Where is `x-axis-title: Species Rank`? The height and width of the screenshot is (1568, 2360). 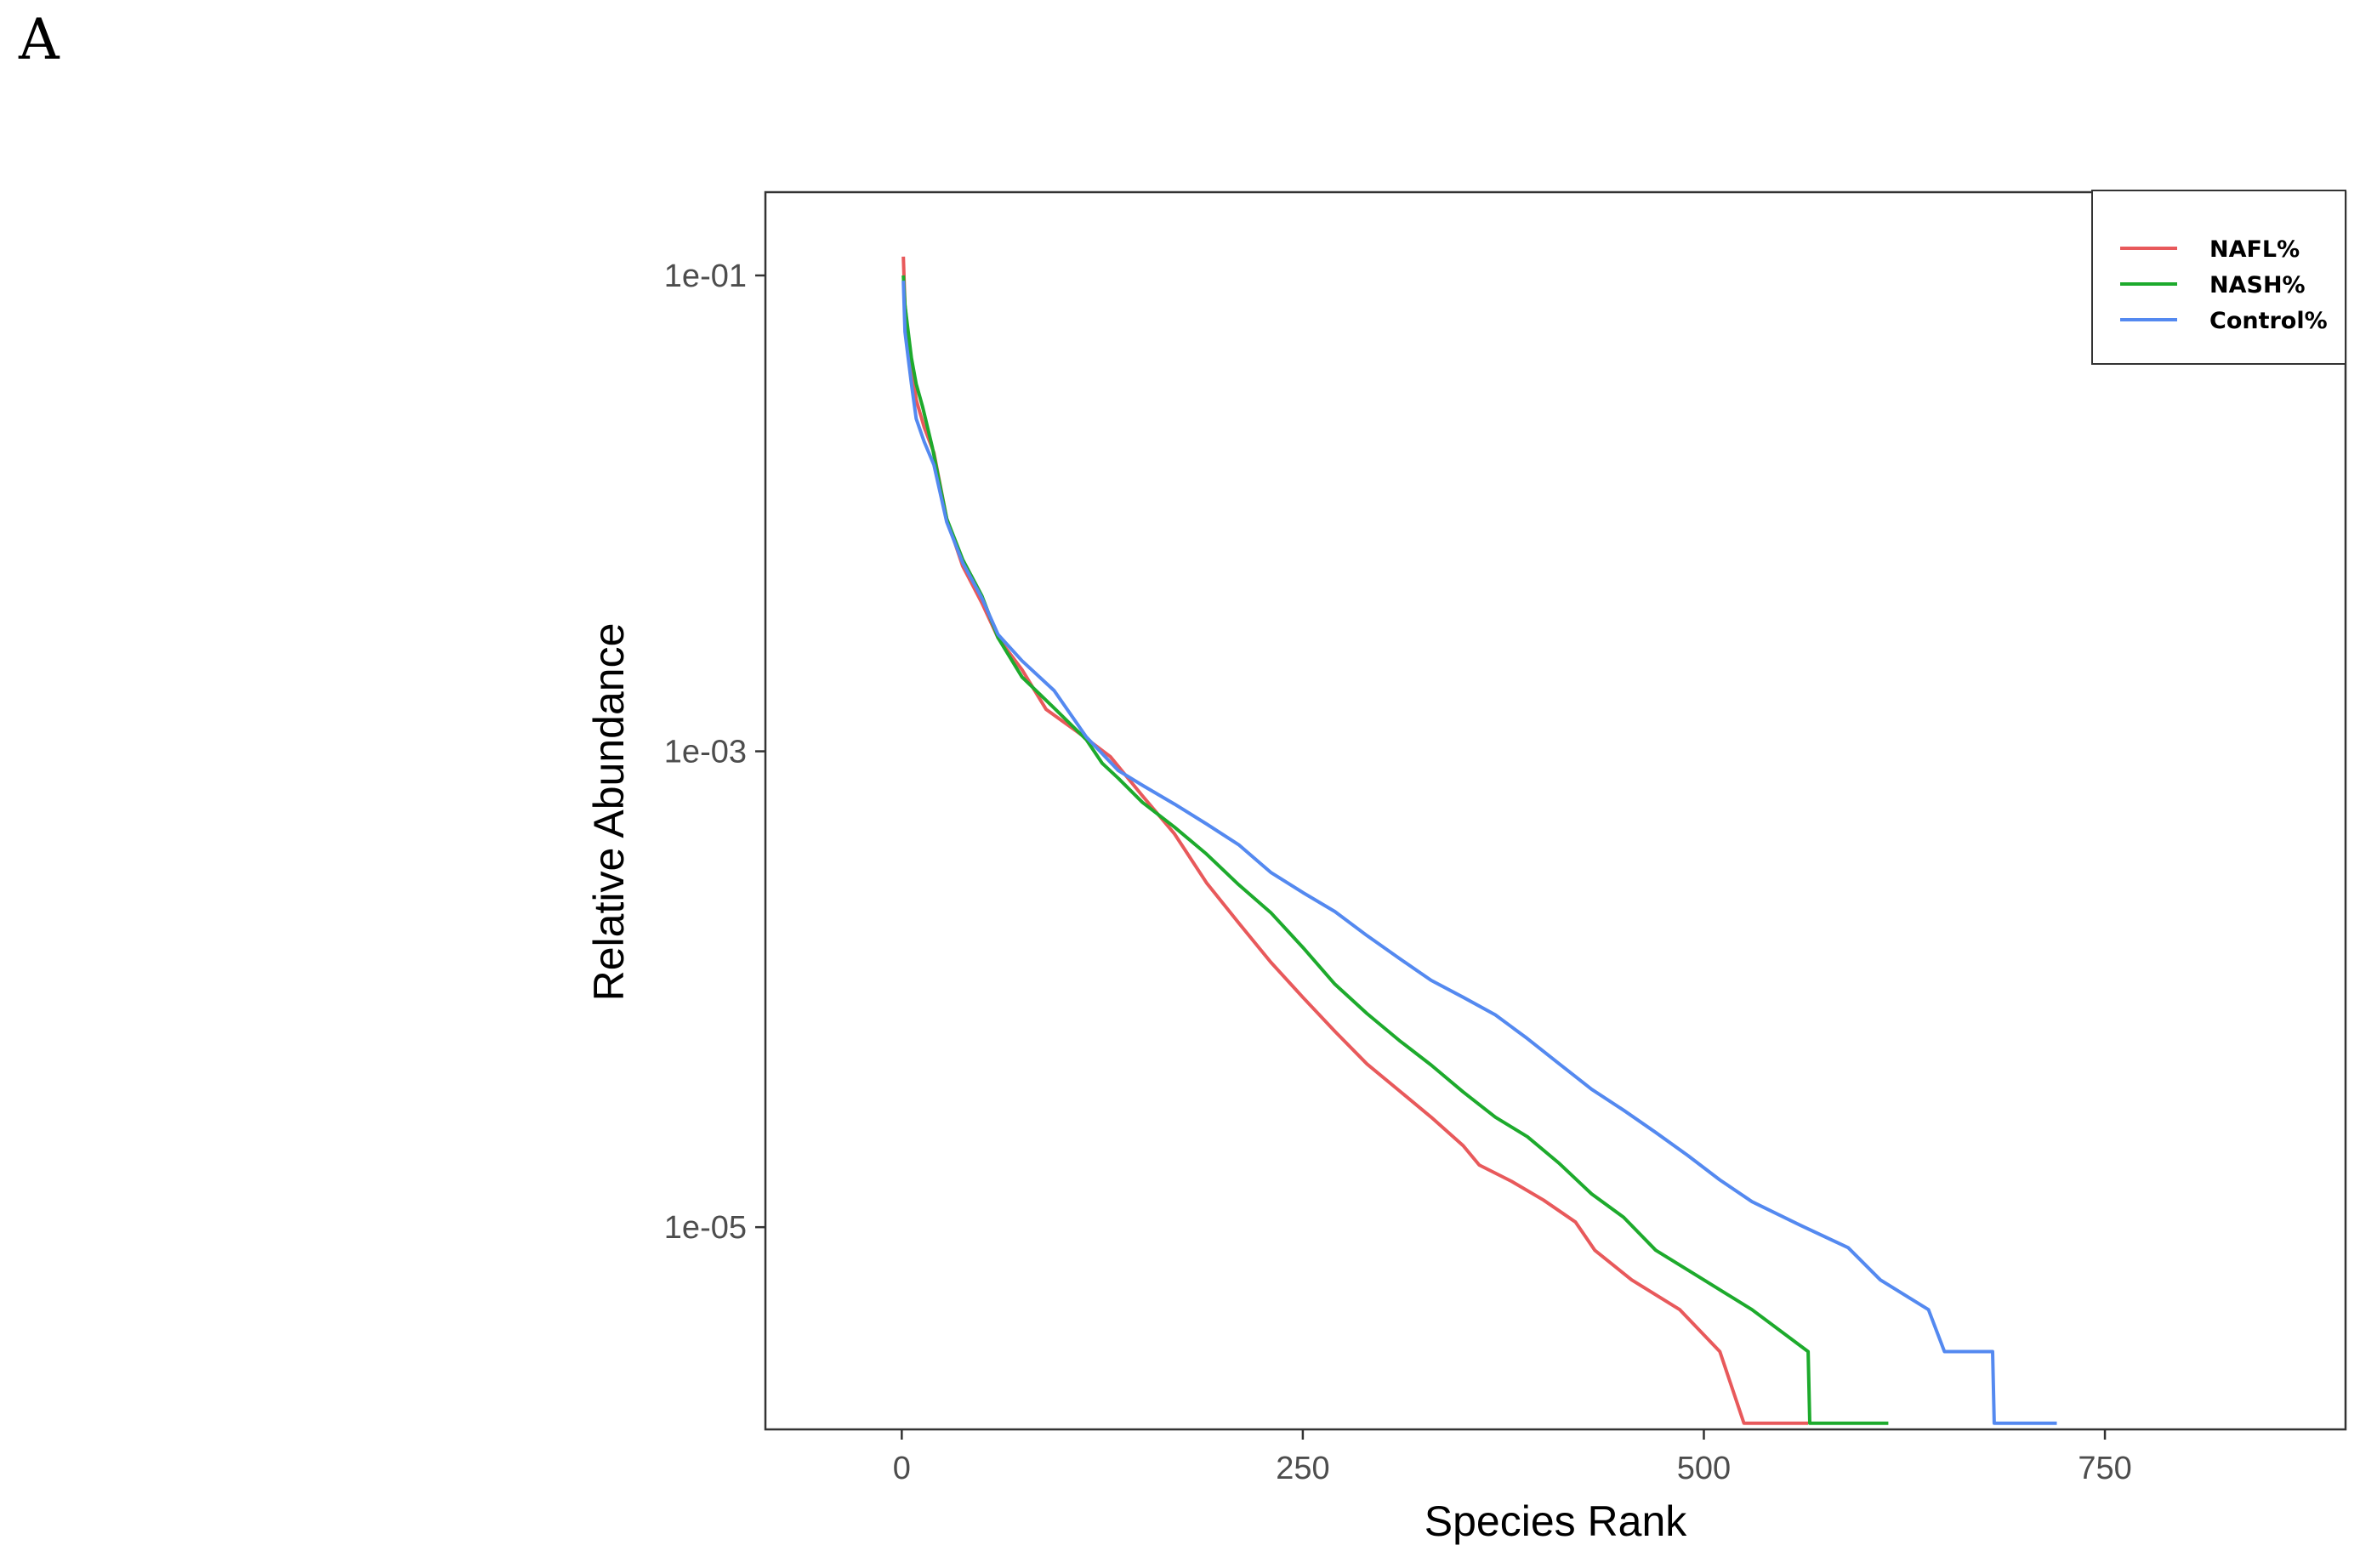
x-axis-title: Species Rank is located at coordinates (1556, 1521).